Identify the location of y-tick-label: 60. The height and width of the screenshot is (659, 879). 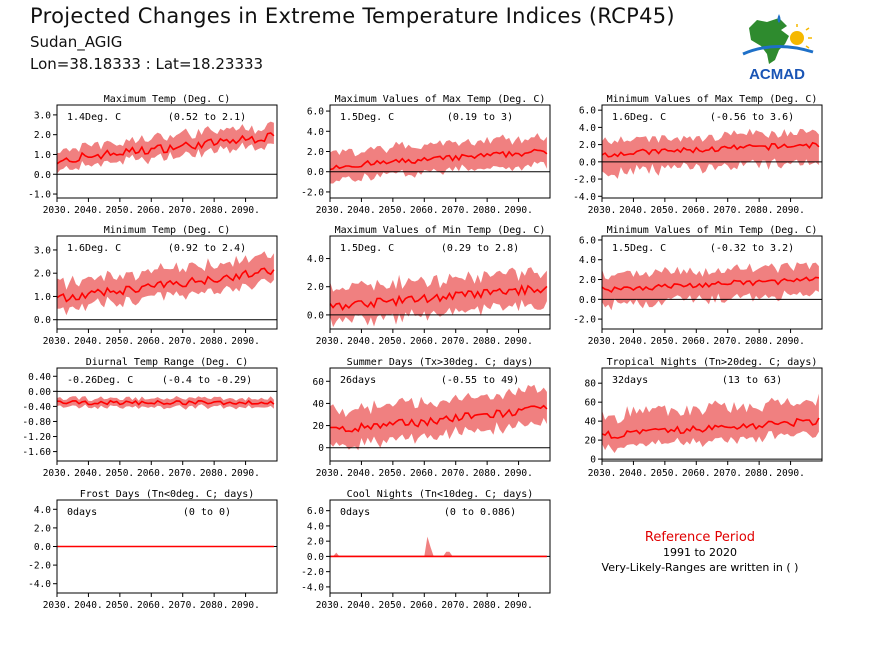
(319, 382).